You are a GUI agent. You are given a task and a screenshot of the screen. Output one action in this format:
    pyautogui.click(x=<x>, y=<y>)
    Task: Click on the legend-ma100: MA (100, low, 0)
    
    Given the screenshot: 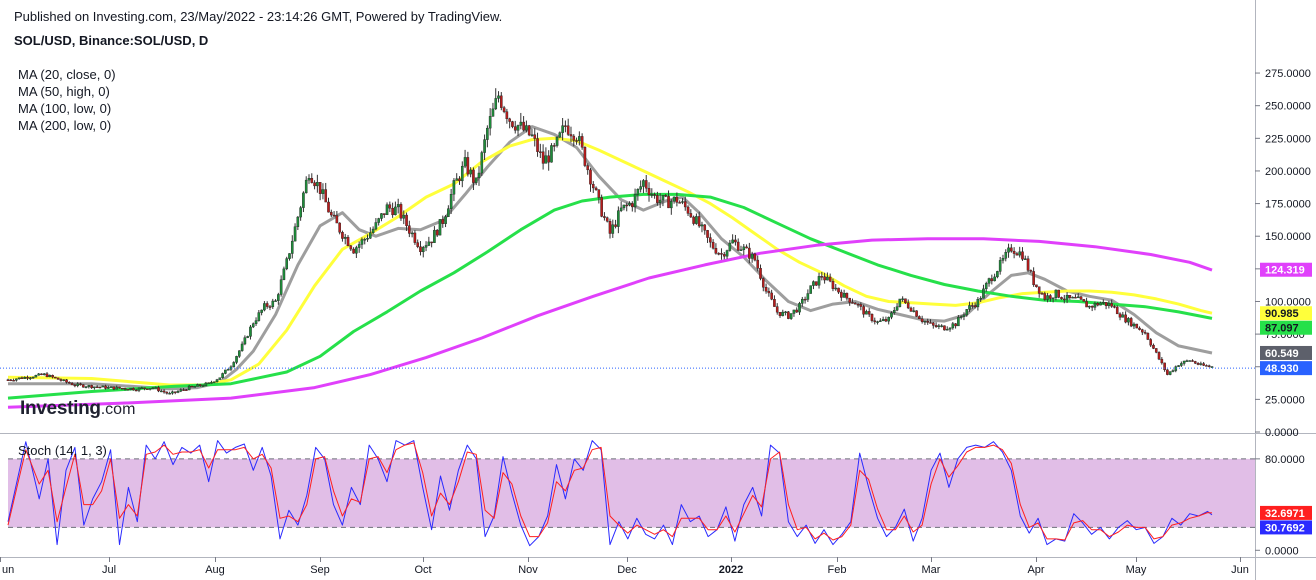 What is the action you would take?
    pyautogui.click(x=65, y=108)
    